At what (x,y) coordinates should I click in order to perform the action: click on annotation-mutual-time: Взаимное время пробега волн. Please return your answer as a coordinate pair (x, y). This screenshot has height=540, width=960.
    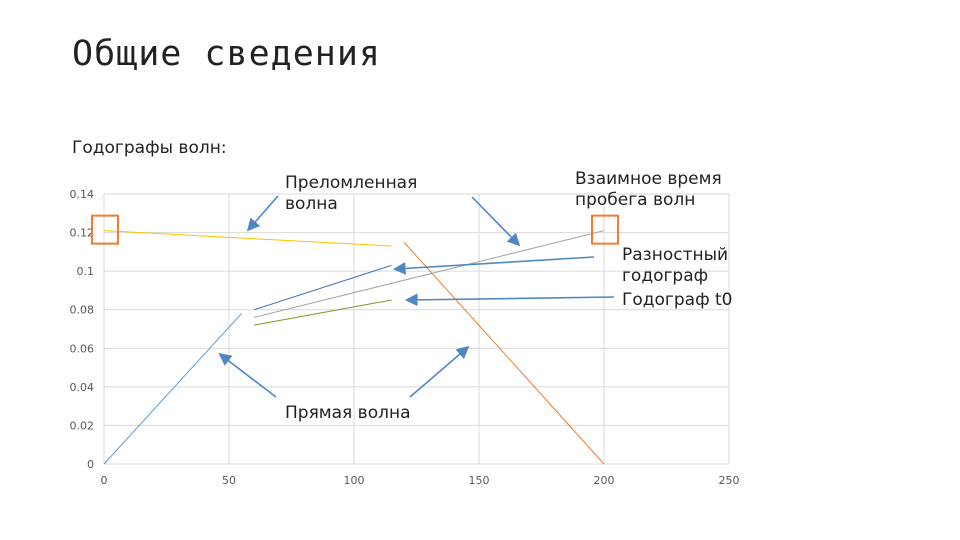
    Looking at the image, I should click on (648, 189).